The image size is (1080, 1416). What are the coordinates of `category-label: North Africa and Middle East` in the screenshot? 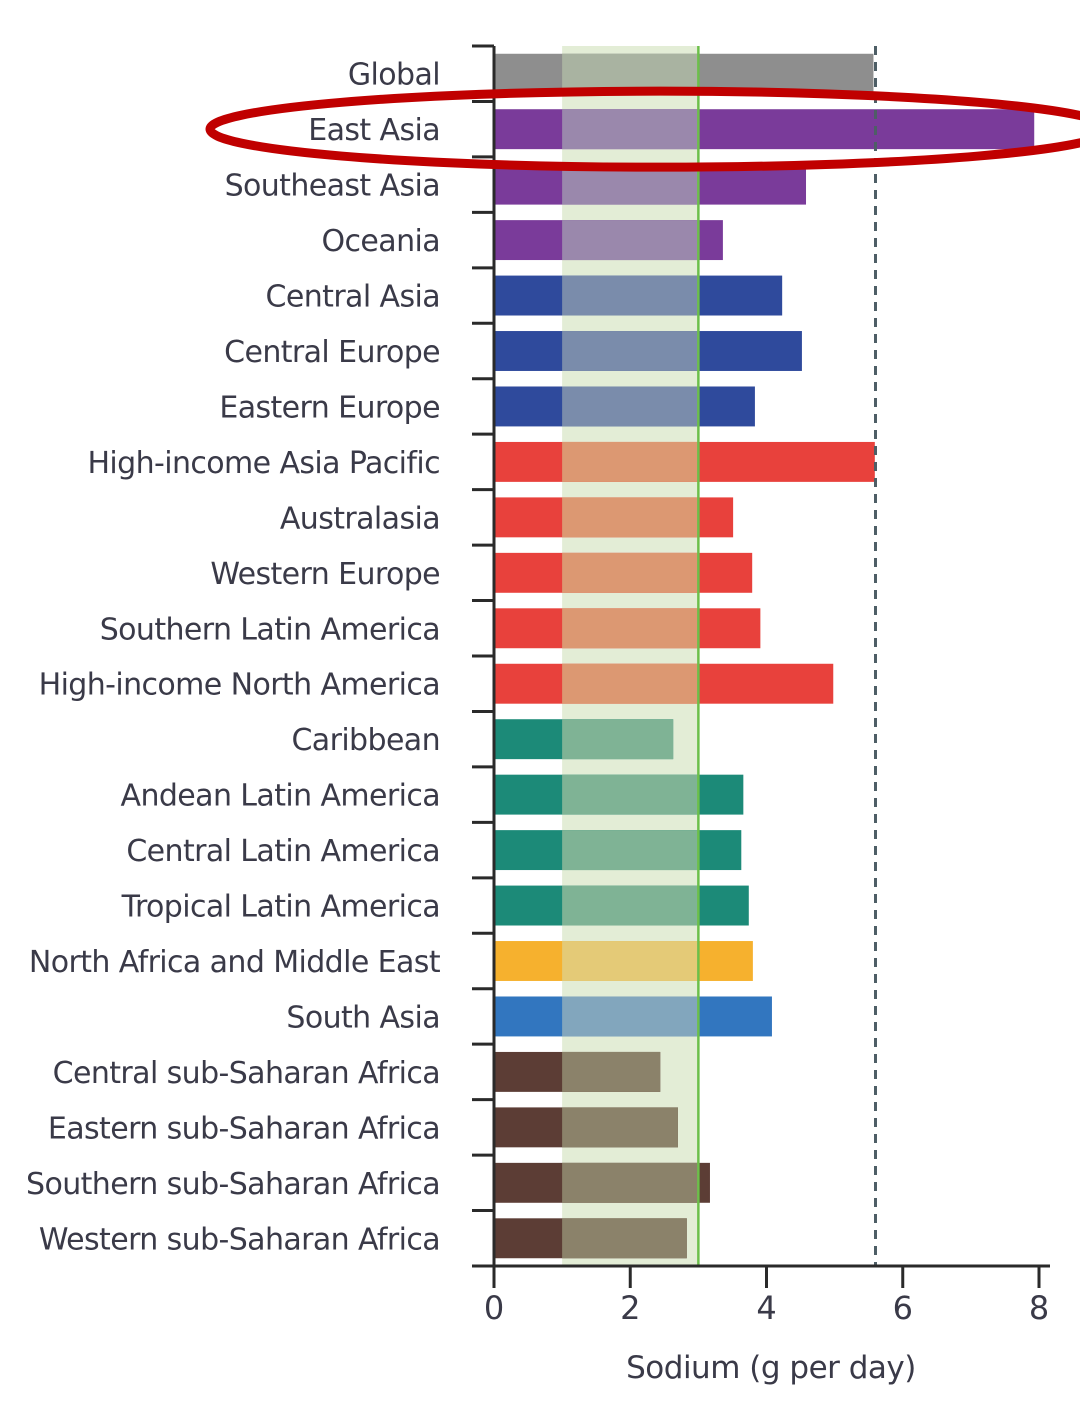 It's located at (235, 962).